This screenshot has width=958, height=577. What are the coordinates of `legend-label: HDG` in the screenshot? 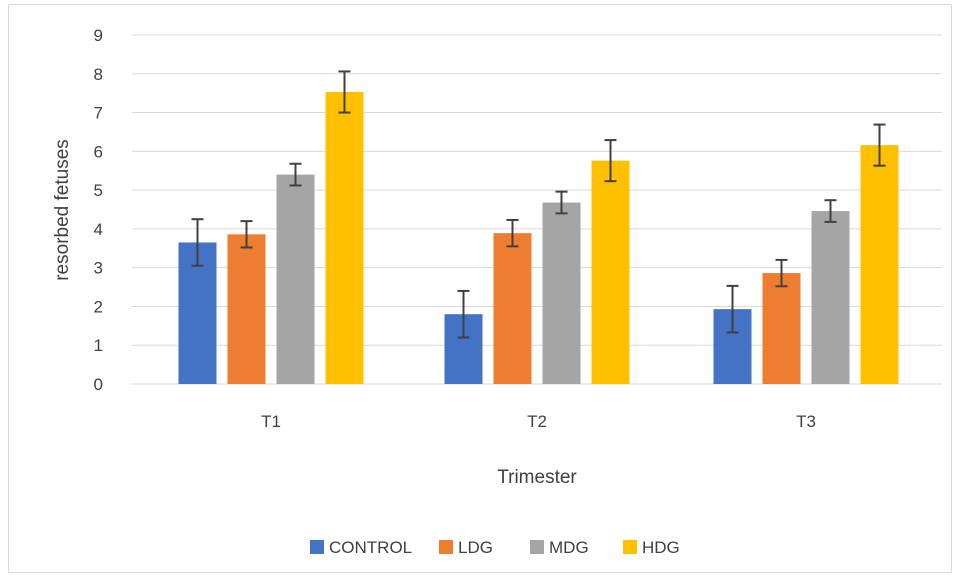 It's located at (661, 547).